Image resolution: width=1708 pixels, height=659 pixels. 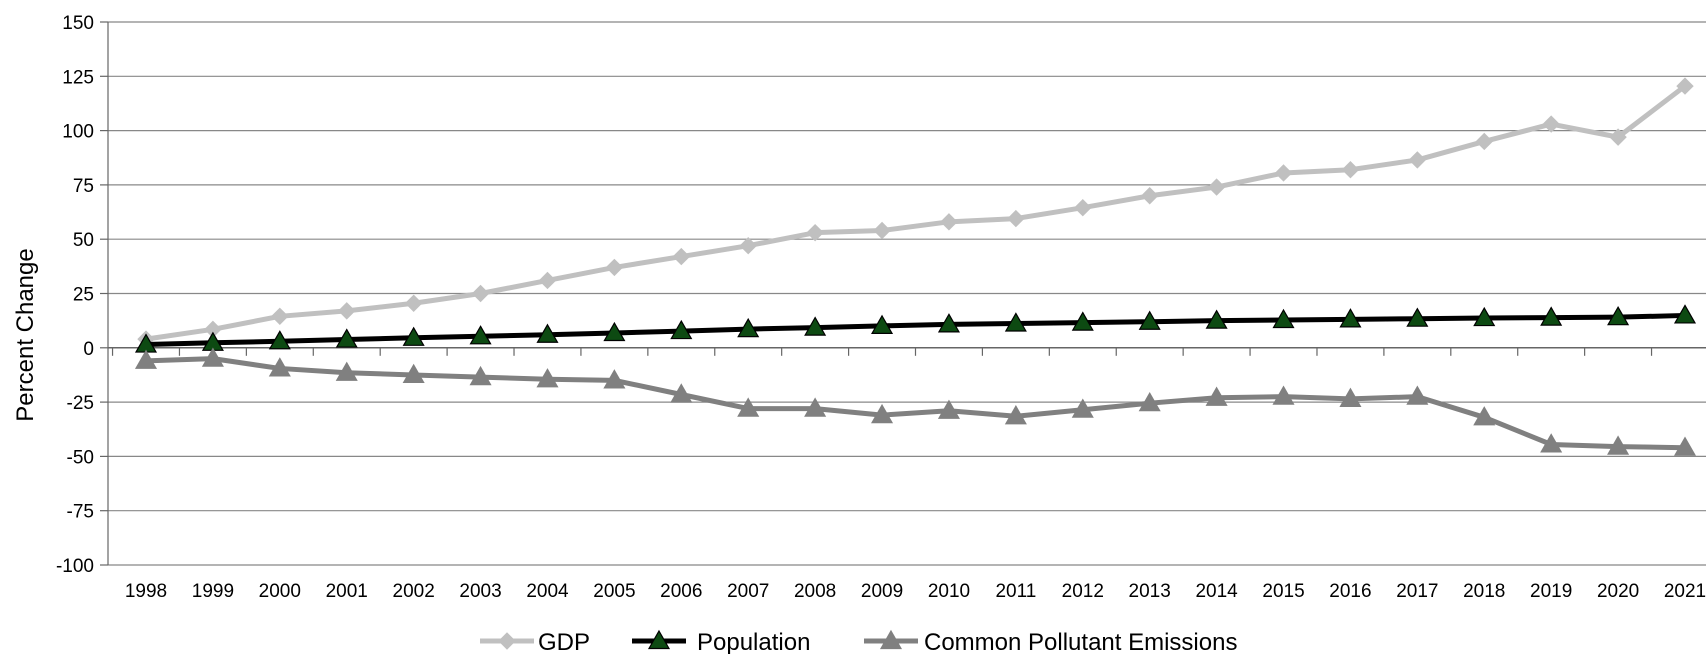 What do you see at coordinates (753, 641) in the screenshot?
I see `legend-label: Population` at bounding box center [753, 641].